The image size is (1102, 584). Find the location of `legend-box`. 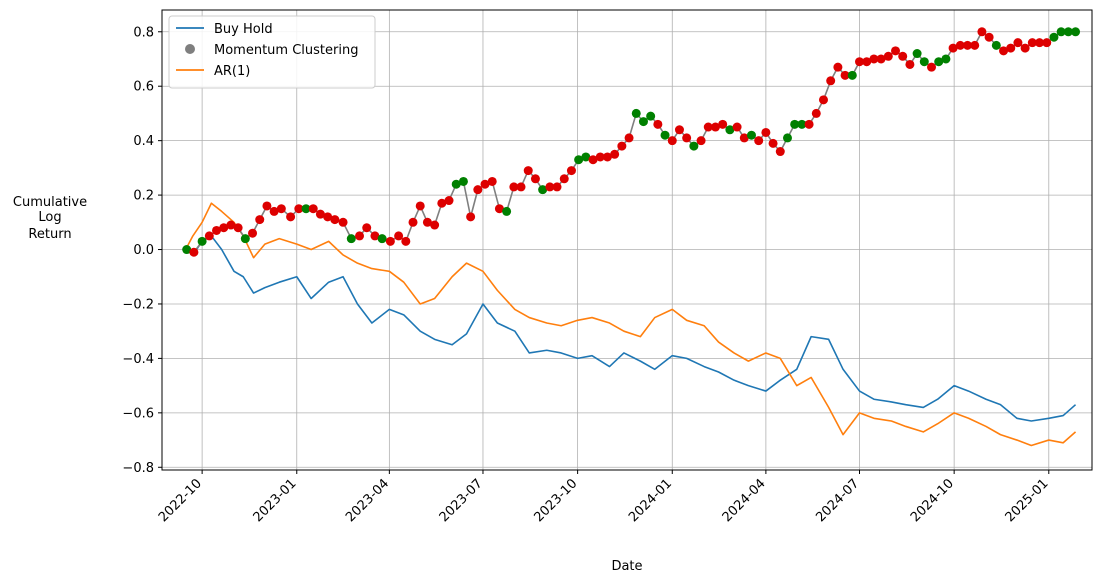

legend-box is located at coordinates (272, 52).